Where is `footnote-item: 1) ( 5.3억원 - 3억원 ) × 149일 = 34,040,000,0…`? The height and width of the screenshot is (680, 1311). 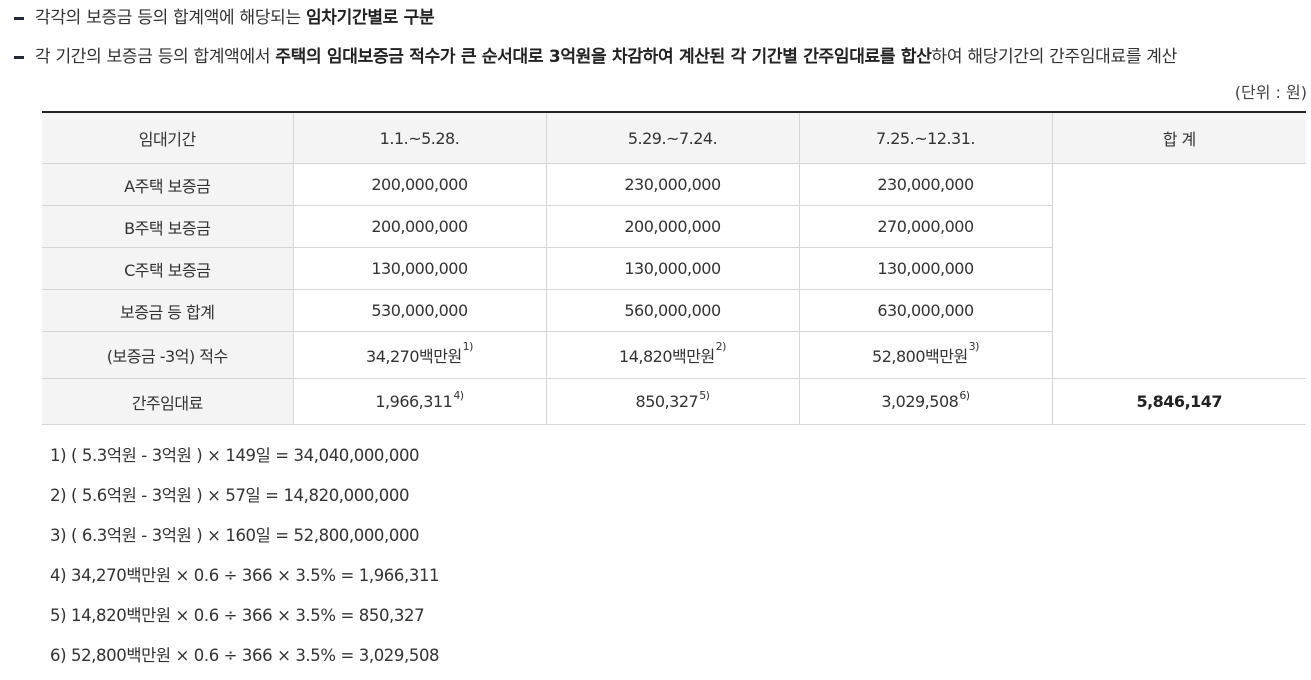 footnote-item: 1) ( 5.3억원 - 3억원 ) × 149일 = 34,040,000,0… is located at coordinates (235, 455).